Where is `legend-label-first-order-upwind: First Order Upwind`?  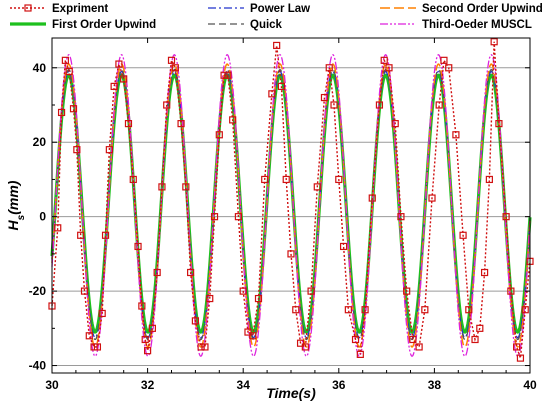
legend-label-first-order-upwind: First Order Upwind is located at coordinates (104, 25).